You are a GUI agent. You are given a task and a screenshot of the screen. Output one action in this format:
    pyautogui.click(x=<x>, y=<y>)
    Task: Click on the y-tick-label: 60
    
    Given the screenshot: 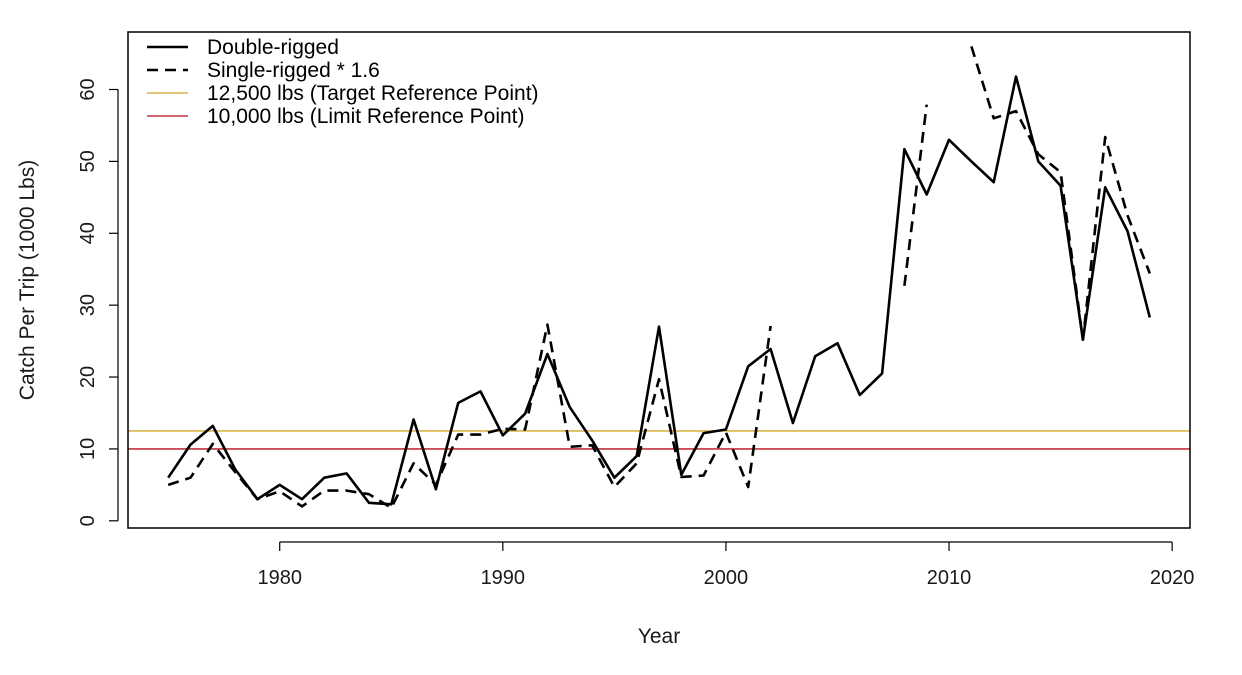 What is the action you would take?
    pyautogui.click(x=88, y=89)
    